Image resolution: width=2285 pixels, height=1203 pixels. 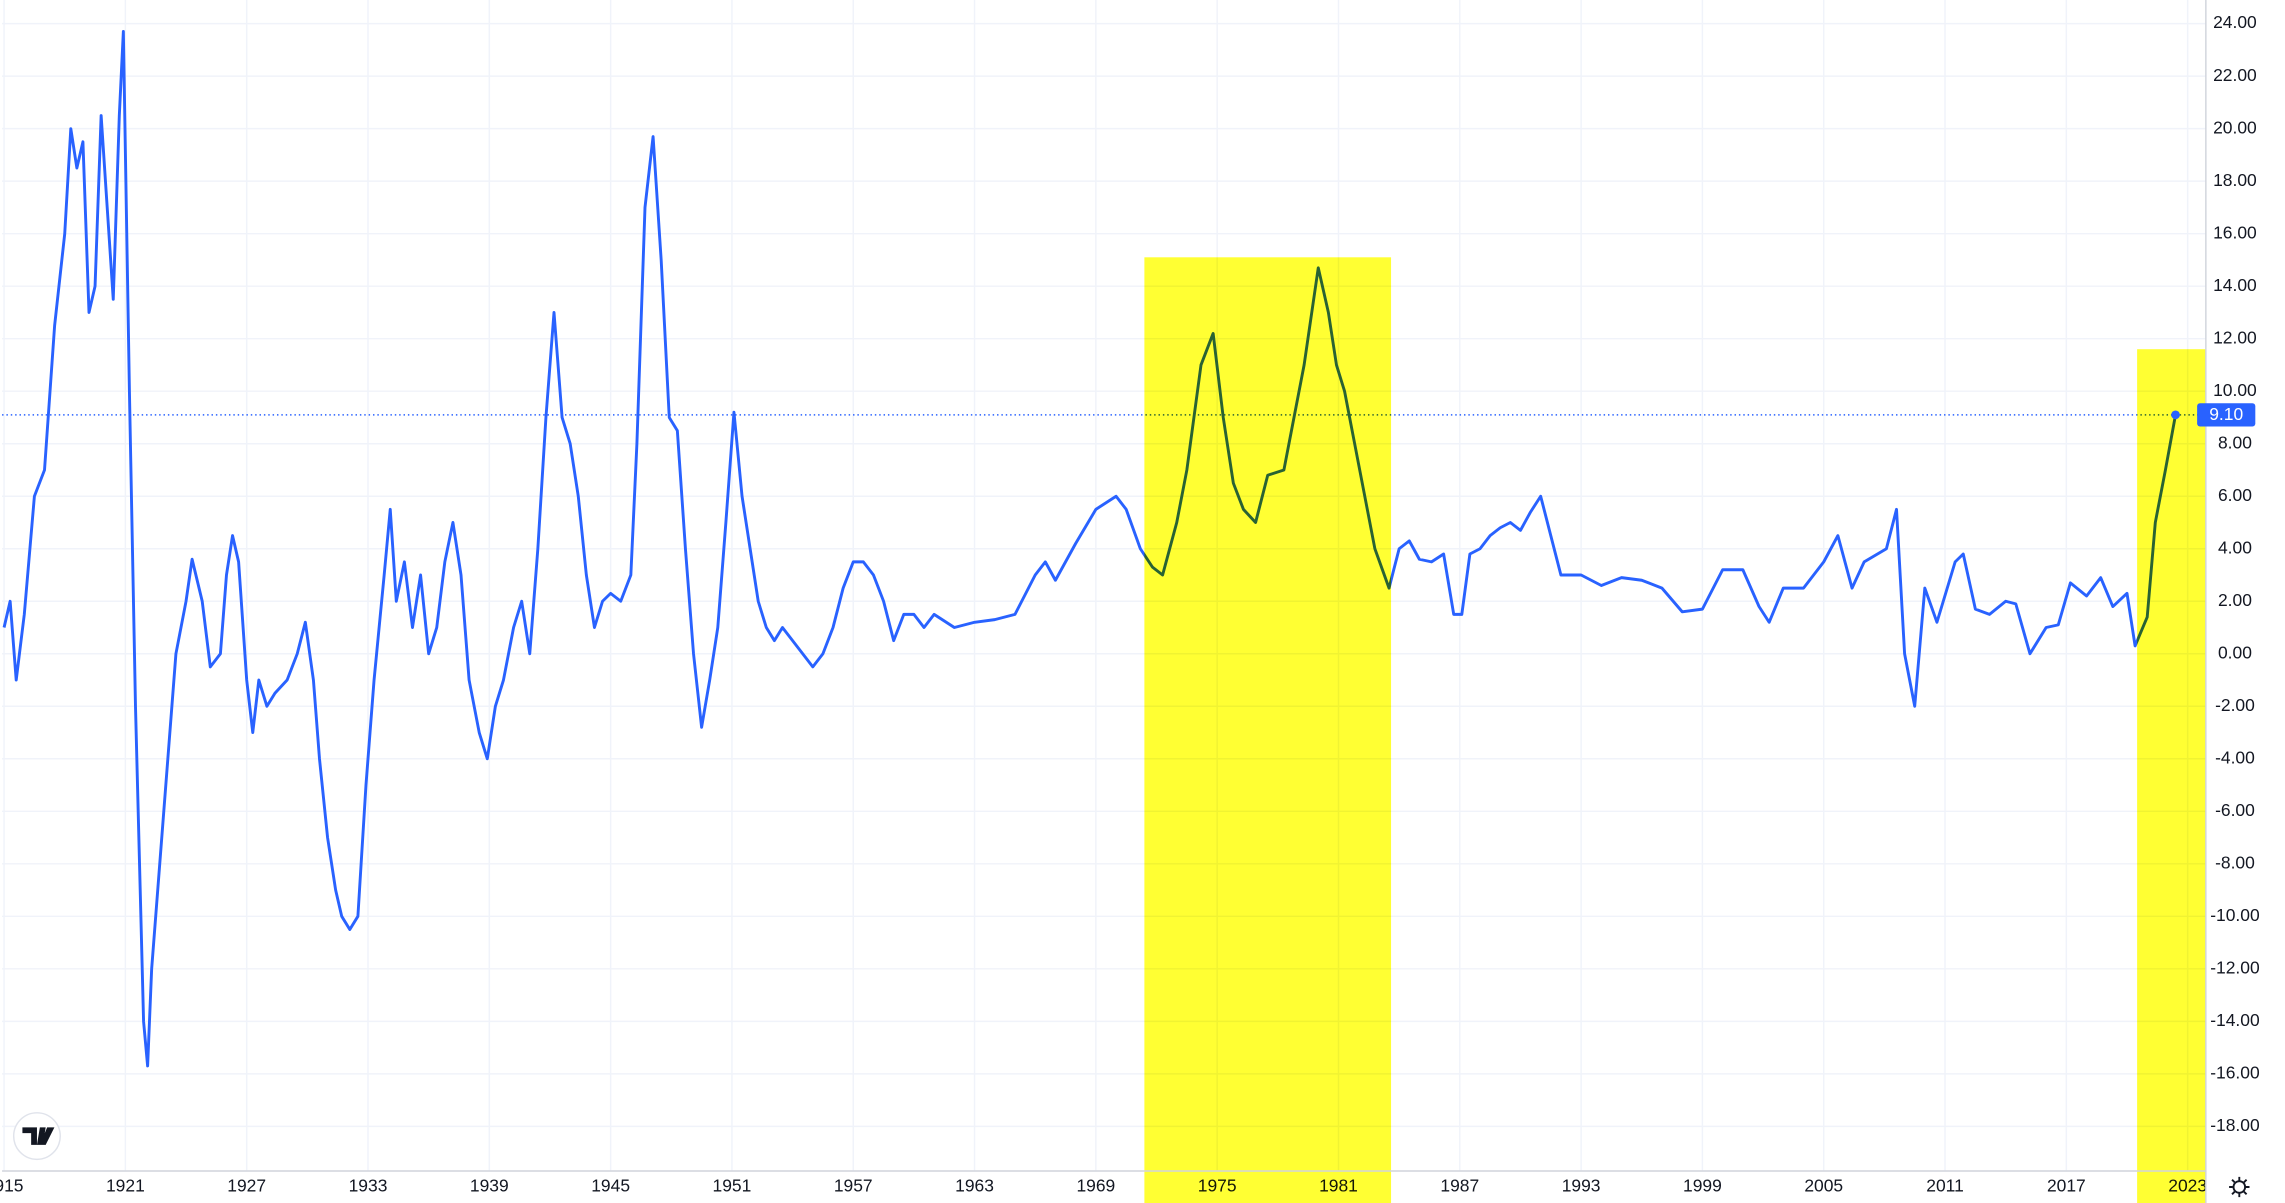 What do you see at coordinates (2235, 390) in the screenshot?
I see `y-tick-label: 10.00` at bounding box center [2235, 390].